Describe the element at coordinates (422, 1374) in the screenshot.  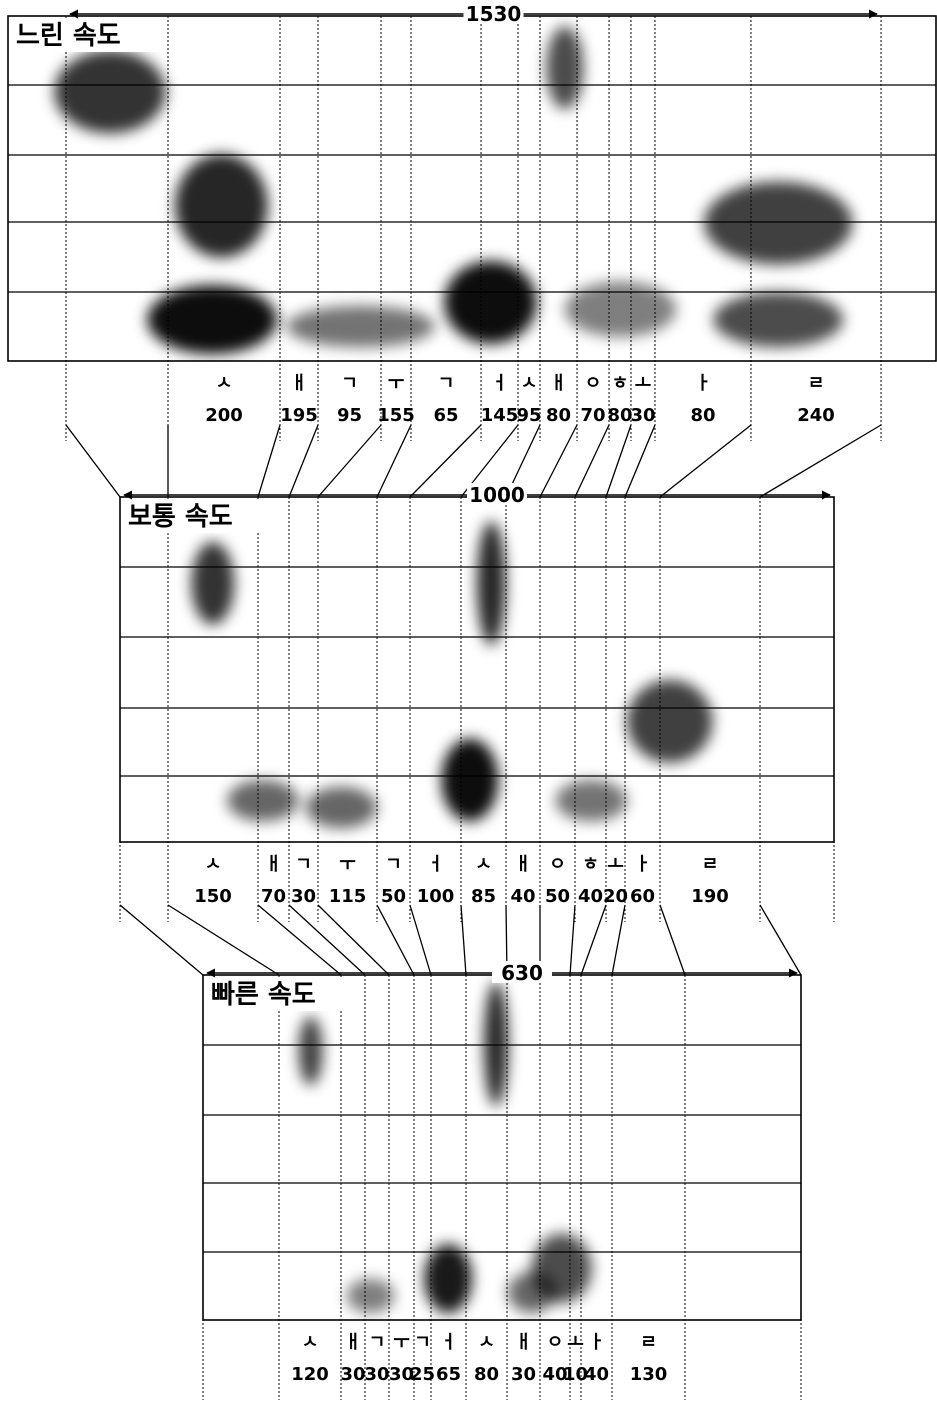
I see `segment-duration-label: 25` at that location.